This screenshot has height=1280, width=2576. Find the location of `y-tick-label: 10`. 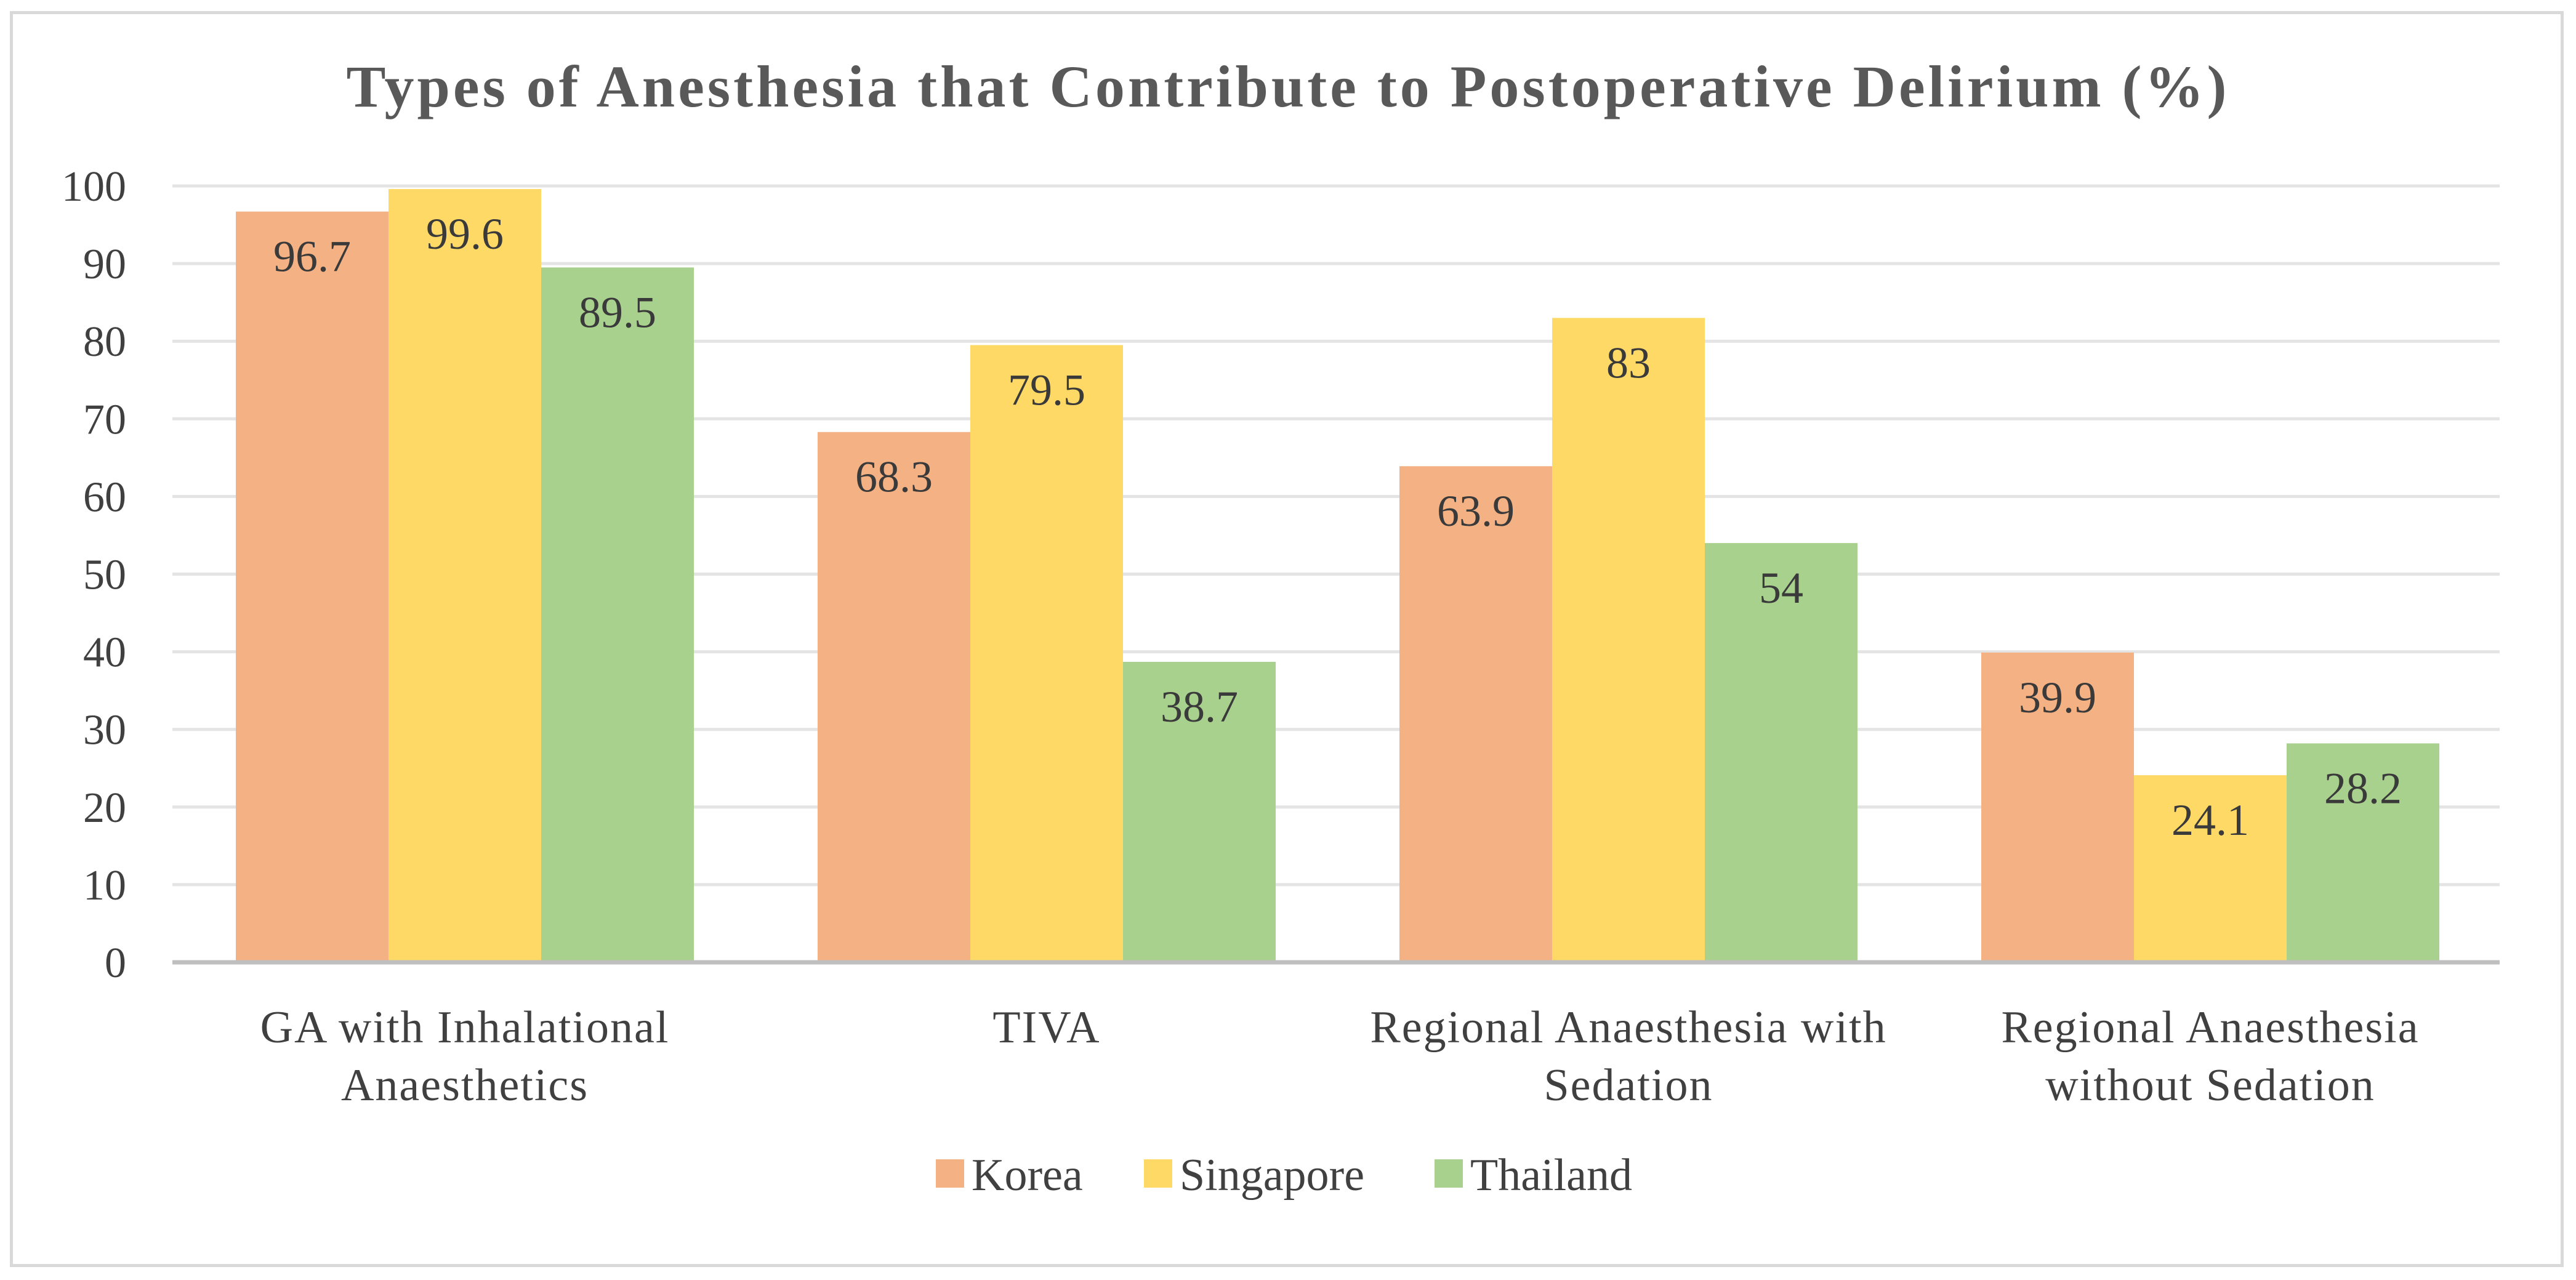

y-tick-label: 10 is located at coordinates (104, 886).